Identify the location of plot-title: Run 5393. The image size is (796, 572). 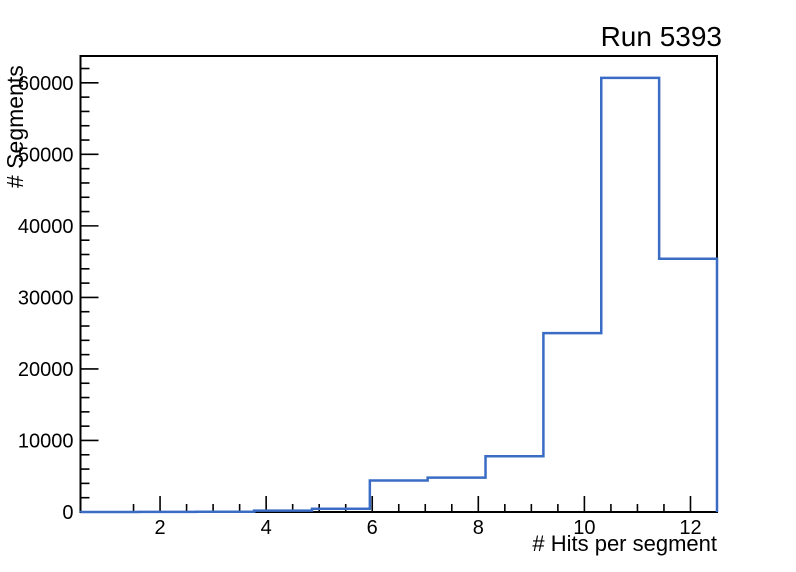
(661, 36).